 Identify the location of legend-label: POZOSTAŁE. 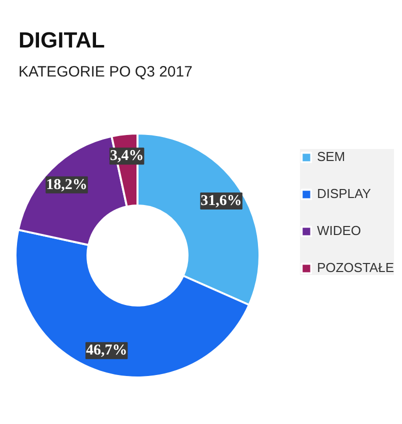
(355, 267).